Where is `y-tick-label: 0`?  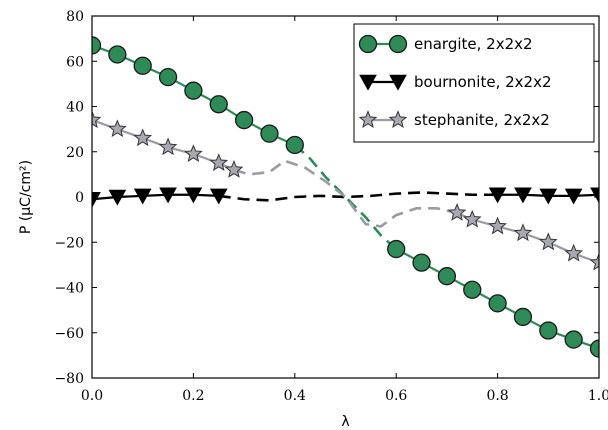
y-tick-label: 0 is located at coordinates (79, 198).